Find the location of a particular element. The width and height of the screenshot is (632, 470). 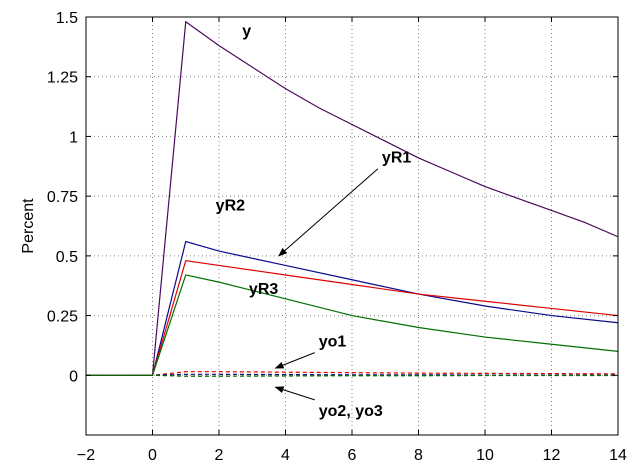

y-axis-label: Percent is located at coordinates (28, 226).